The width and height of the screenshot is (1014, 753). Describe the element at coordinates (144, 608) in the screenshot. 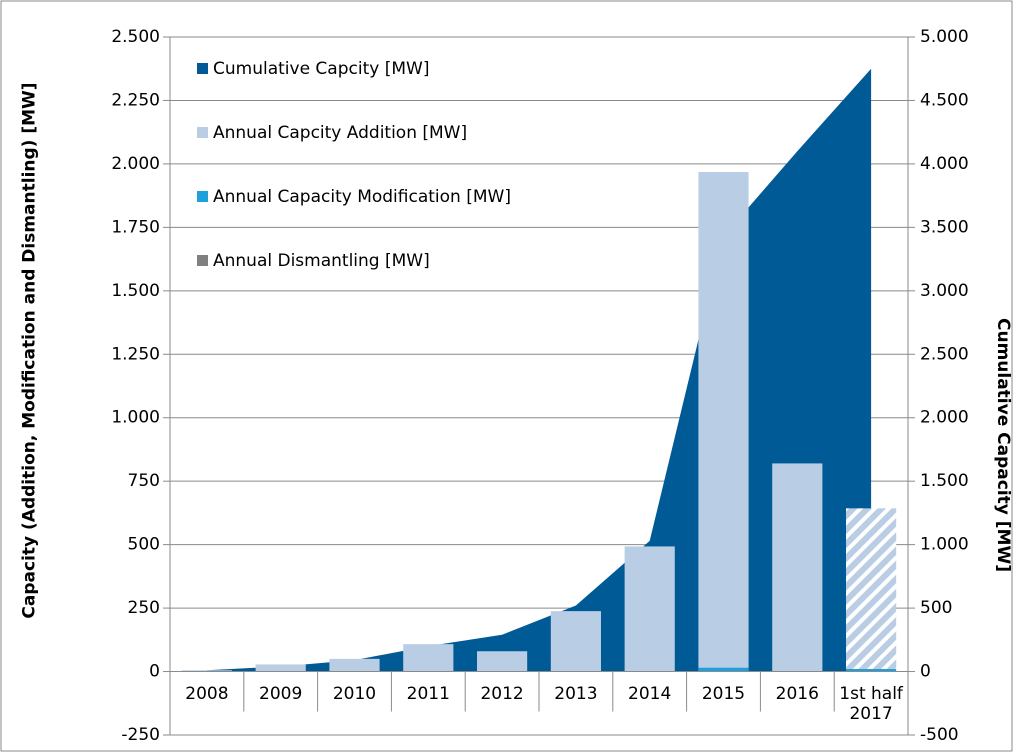

I see `y-tick-label: 250` at that location.